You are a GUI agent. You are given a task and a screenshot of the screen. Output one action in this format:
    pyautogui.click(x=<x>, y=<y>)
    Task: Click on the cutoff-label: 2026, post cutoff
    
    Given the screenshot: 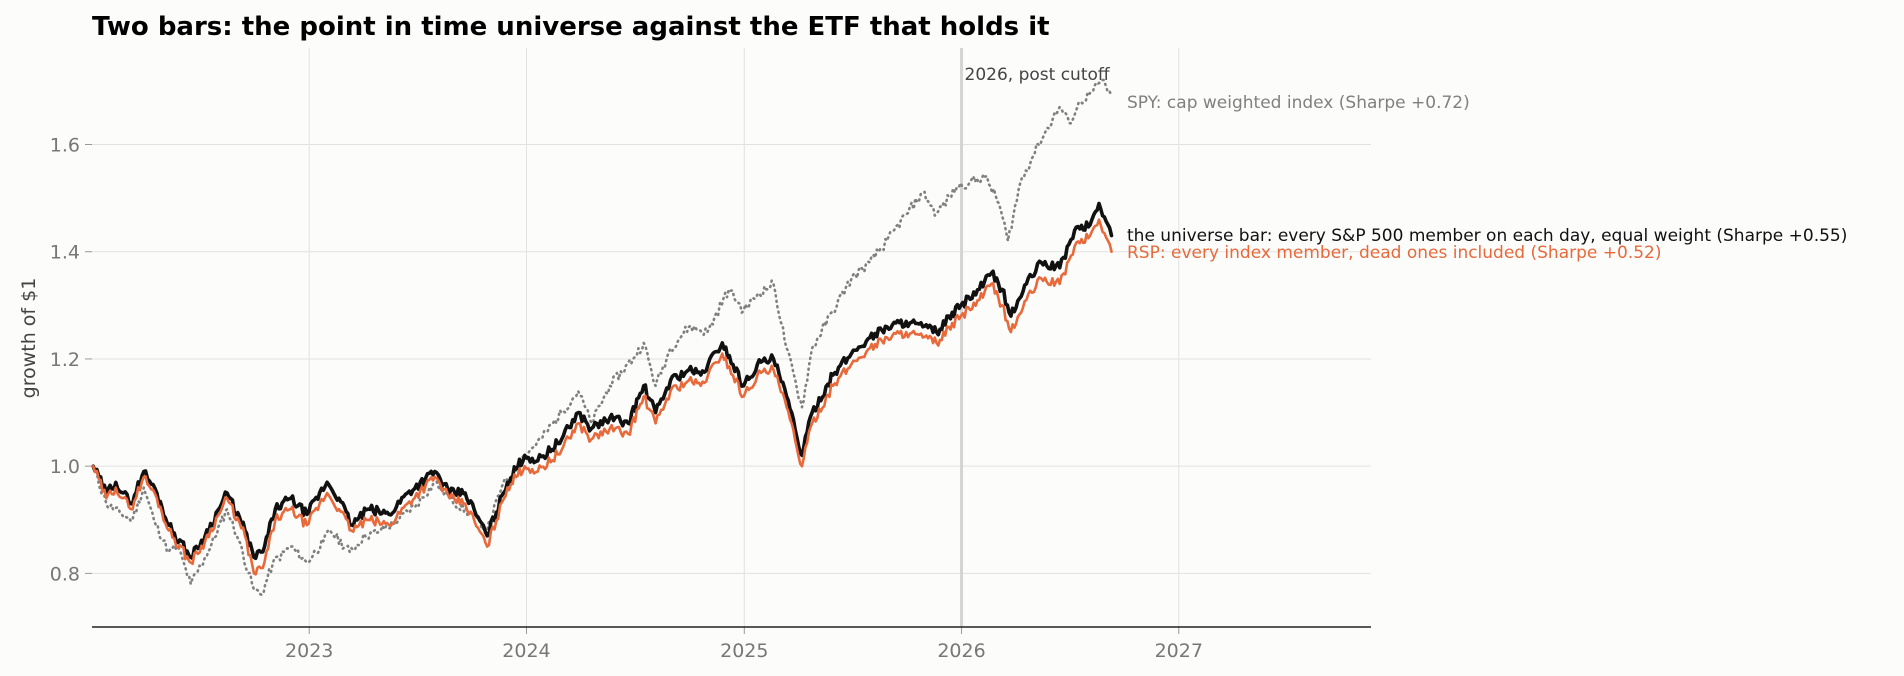 What is the action you would take?
    pyautogui.click(x=1038, y=75)
    